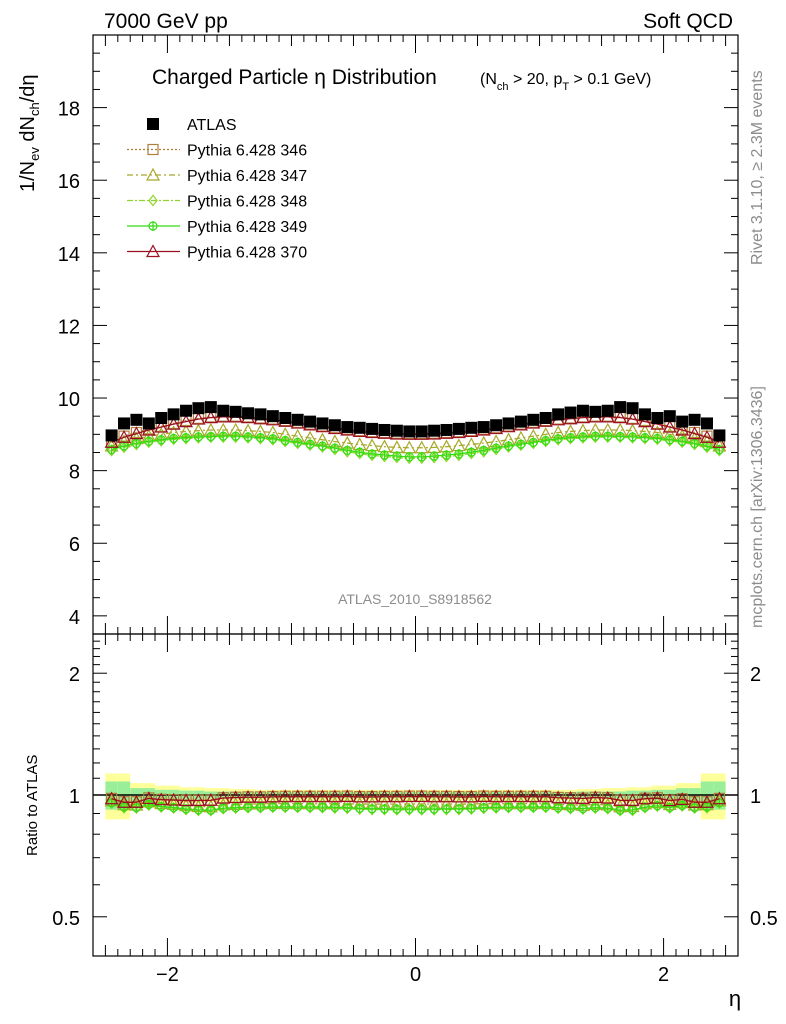  Describe the element at coordinates (69, 182) in the screenshot. I see `main-ytick-label: 16` at that location.